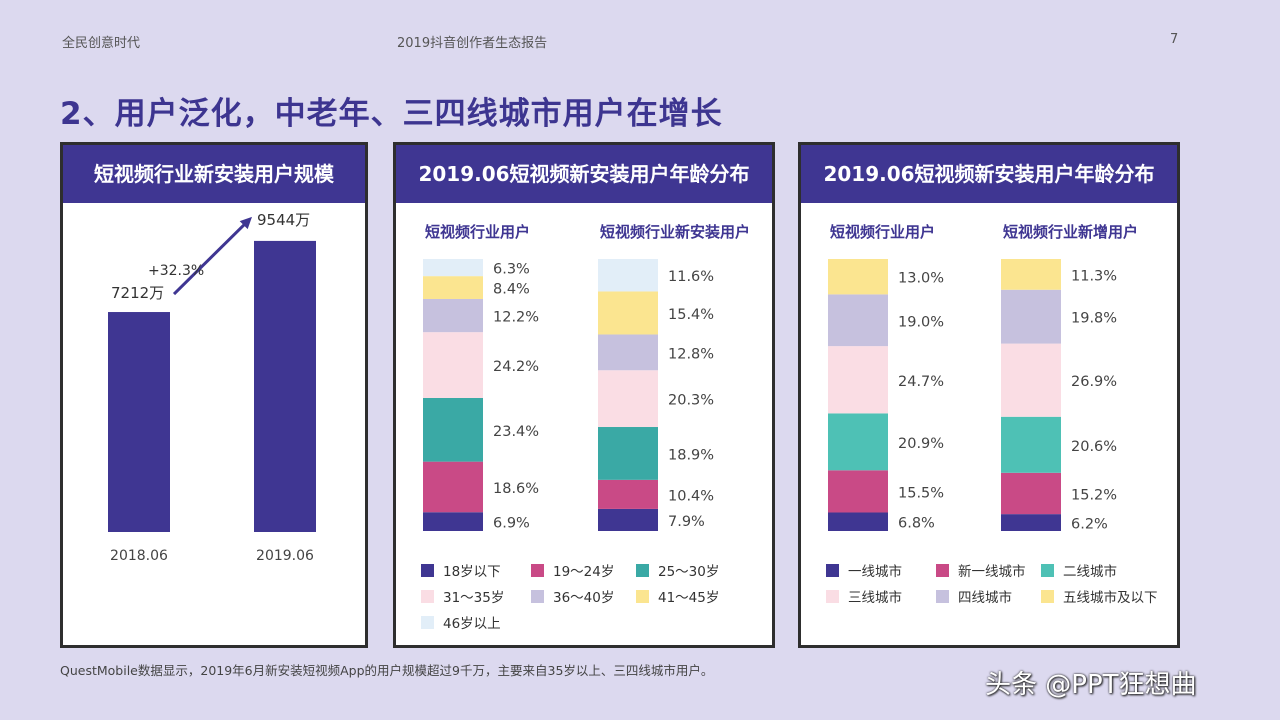 This screenshot has width=1280, height=720. I want to click on data-label: 19.8%, so click(1094, 319).